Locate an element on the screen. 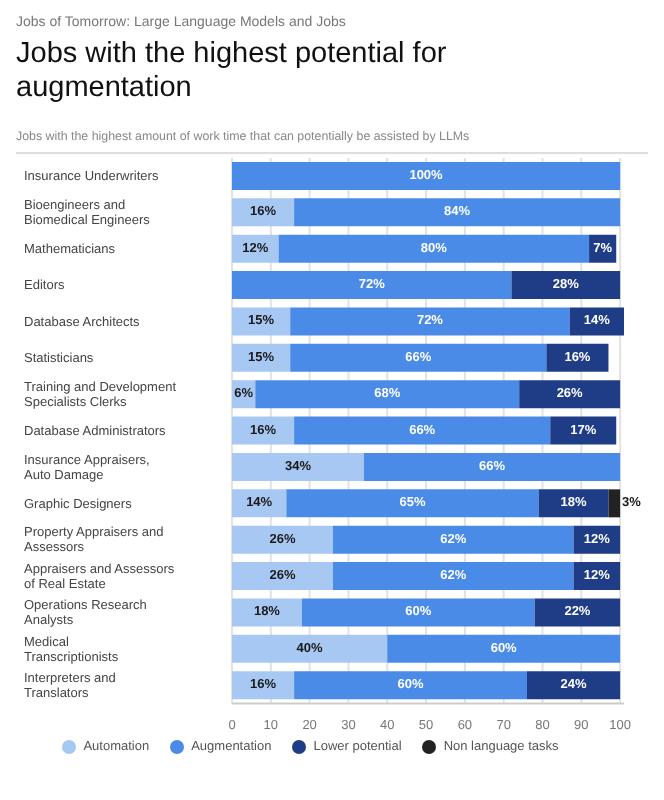 This screenshot has width=664, height=800. chart-title: Jobs with the highest potential for augmentation is located at coordinates (232, 72).